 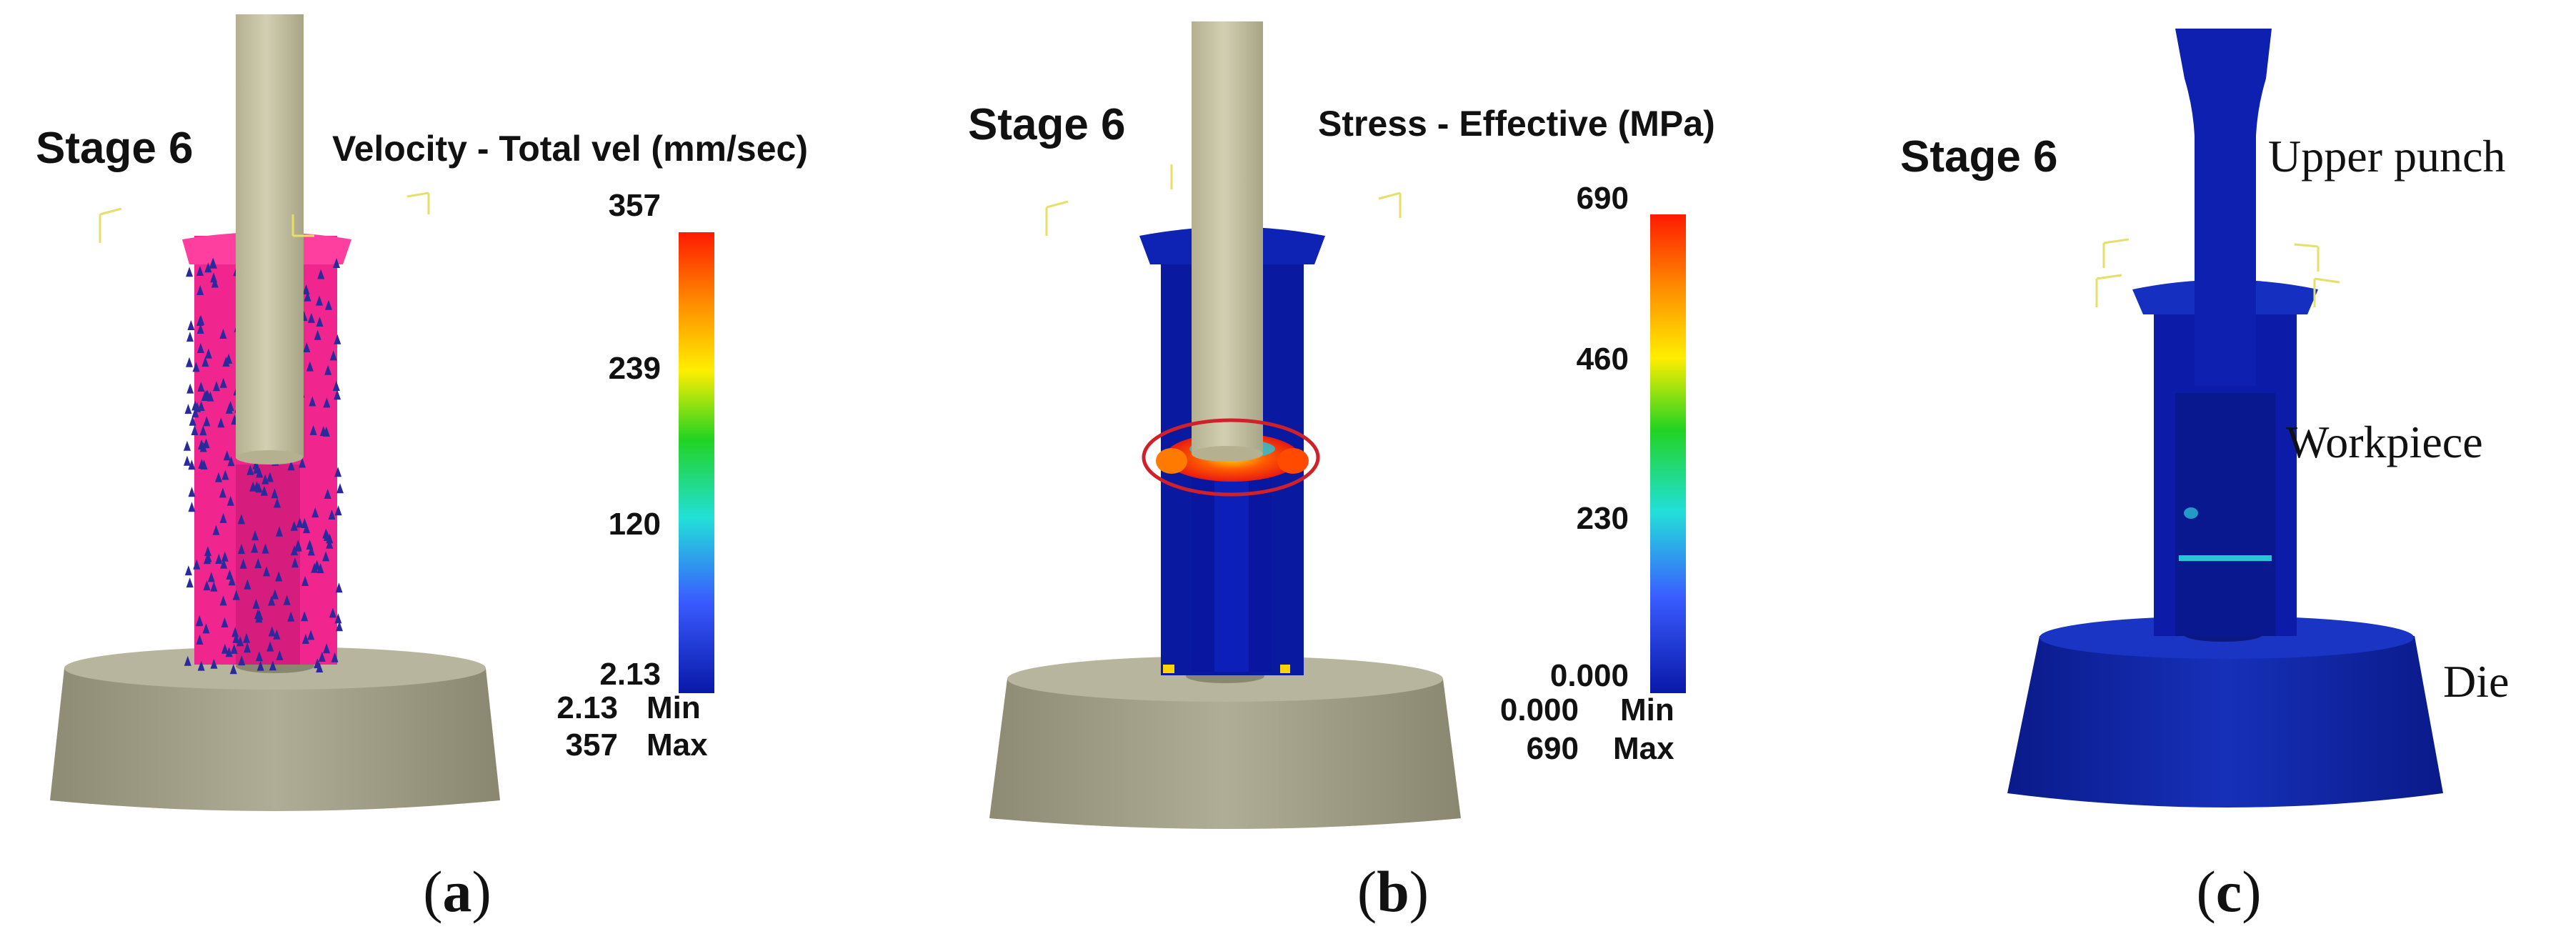 I want to click on stage-label-c: Stage 6, so click(x=1979, y=157).